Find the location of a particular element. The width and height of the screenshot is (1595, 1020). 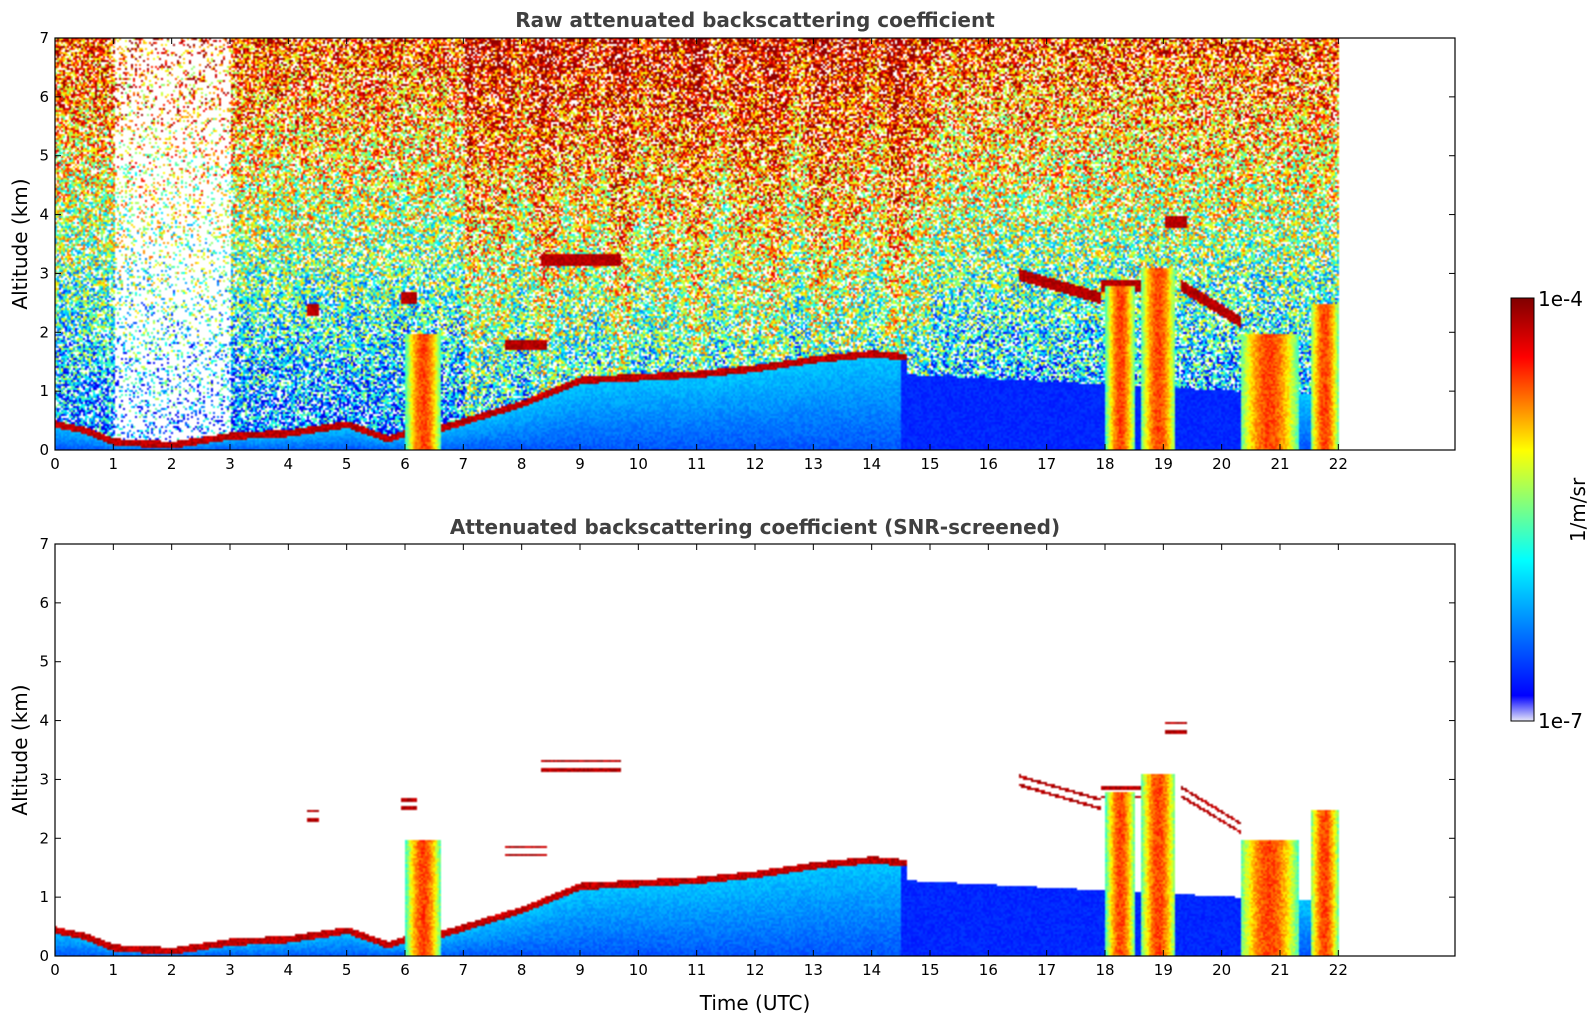

panel-screened-xlabel: Time (UTC) is located at coordinates (755, 1003).